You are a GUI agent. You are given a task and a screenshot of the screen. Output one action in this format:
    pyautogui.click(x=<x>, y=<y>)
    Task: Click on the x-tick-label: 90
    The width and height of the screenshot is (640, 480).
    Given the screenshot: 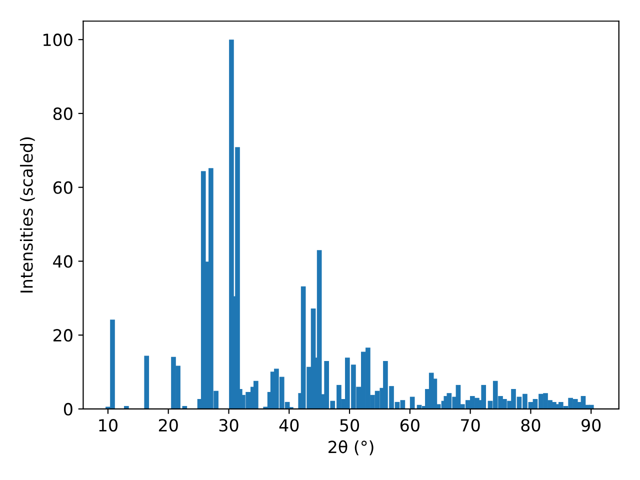 What is the action you would take?
    pyautogui.click(x=591, y=425)
    